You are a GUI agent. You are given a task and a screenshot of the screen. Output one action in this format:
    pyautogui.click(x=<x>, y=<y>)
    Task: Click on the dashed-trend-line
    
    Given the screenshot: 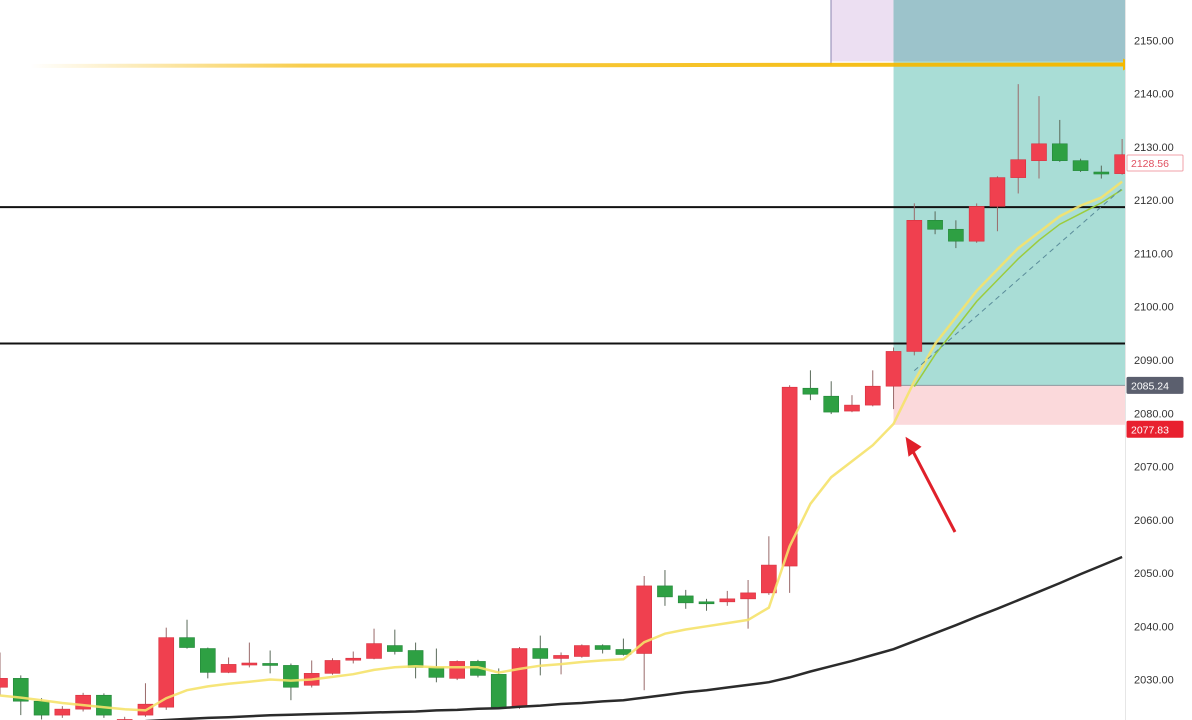 What is the action you would take?
    pyautogui.click(x=1018, y=280)
    